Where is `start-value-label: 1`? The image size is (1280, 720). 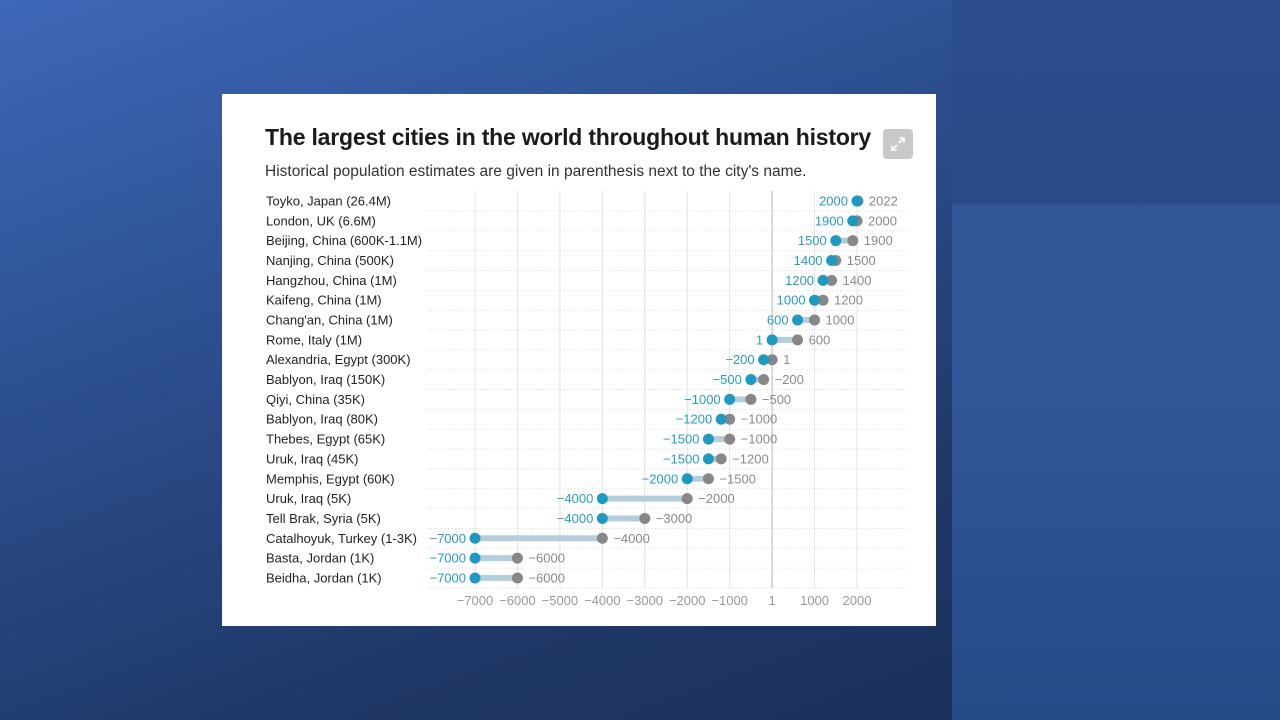
start-value-label: 1 is located at coordinates (759, 339).